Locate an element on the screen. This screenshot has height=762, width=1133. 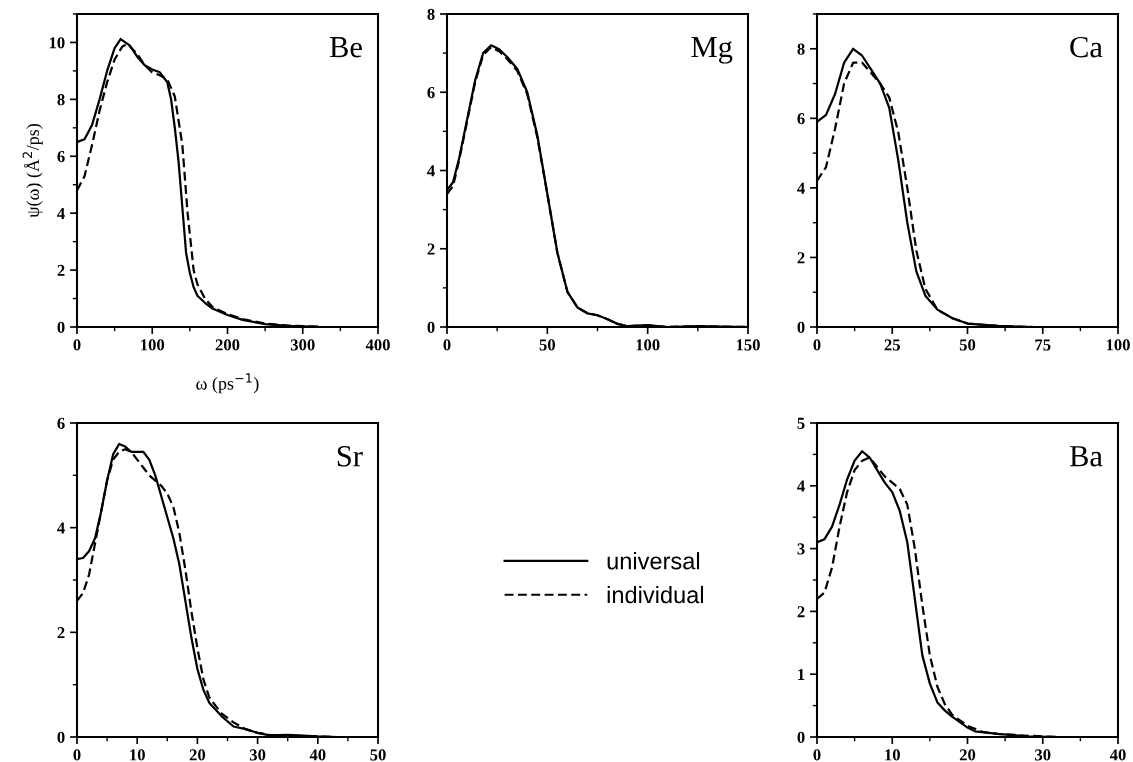
legend-label: individual is located at coordinates (655, 594).